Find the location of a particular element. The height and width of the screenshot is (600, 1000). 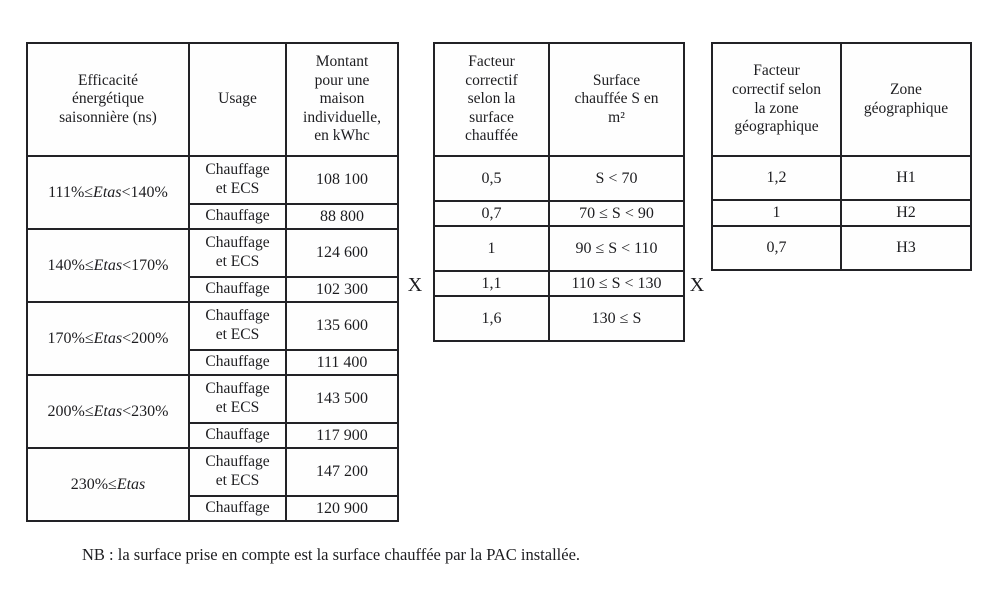

etas-range: 200%≤Etas<230% is located at coordinates (108, 411).